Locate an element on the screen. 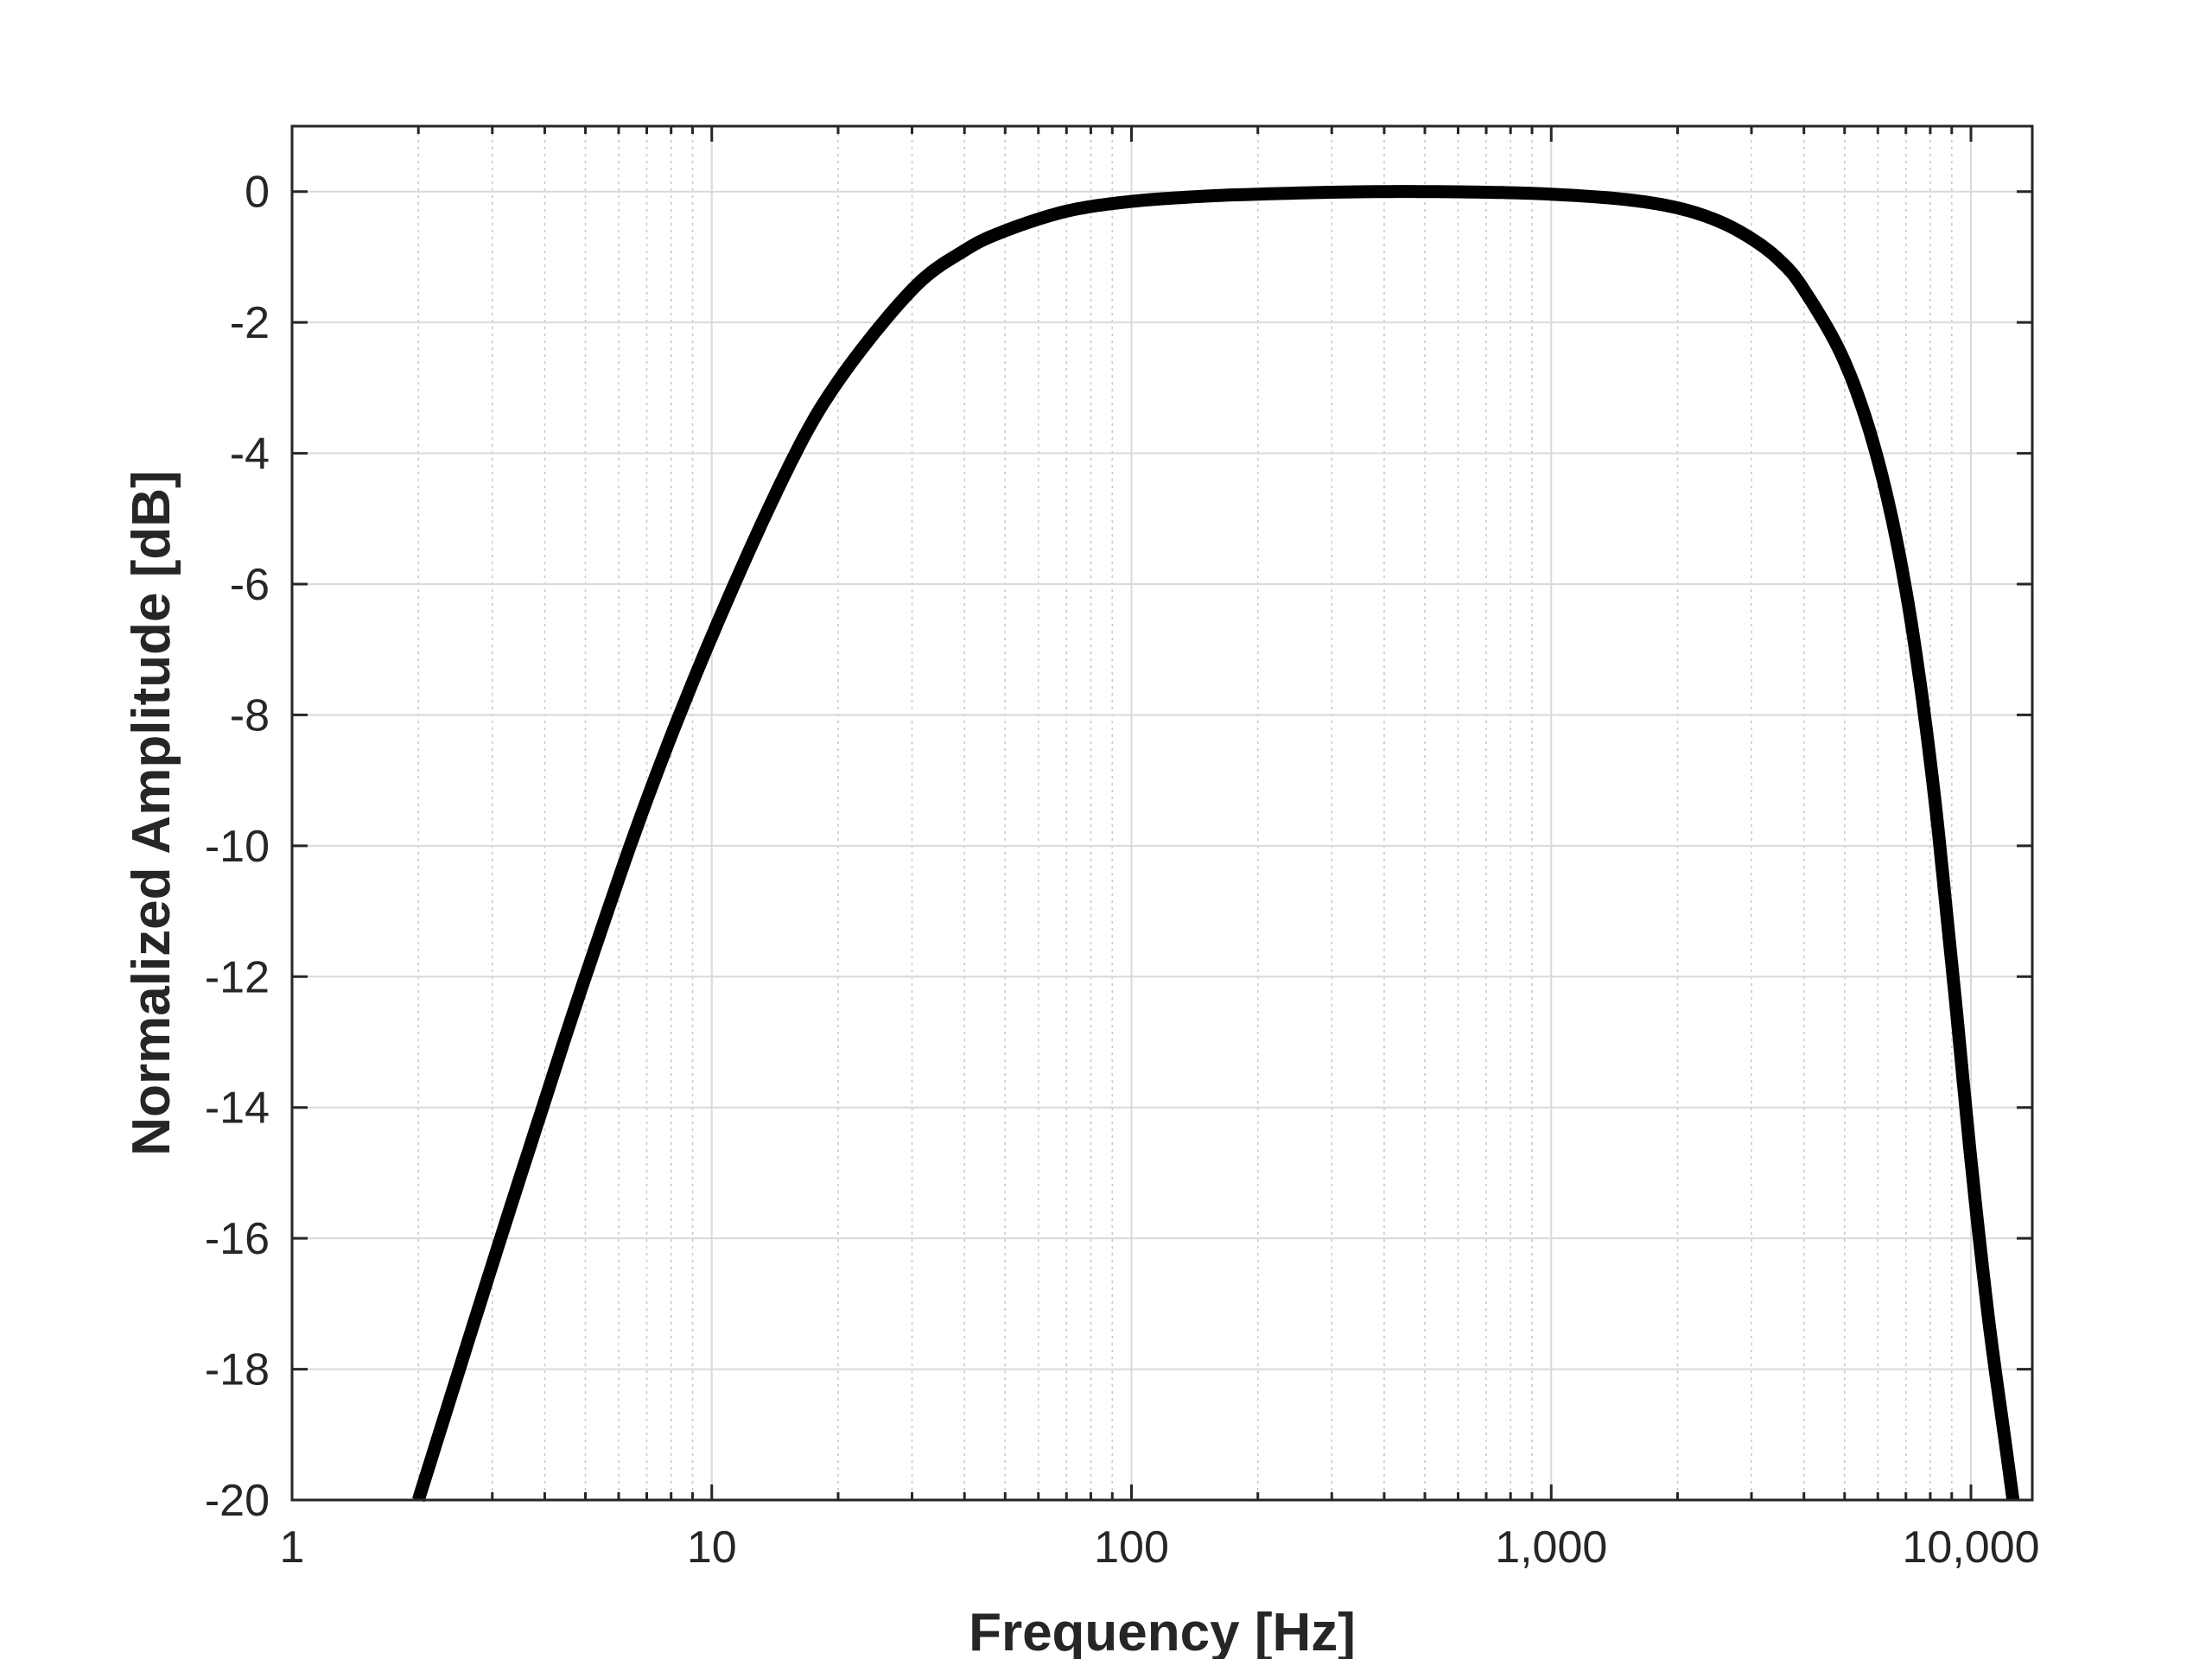 The image size is (2212, 1659). x-tick-label: 1 is located at coordinates (292, 1547).